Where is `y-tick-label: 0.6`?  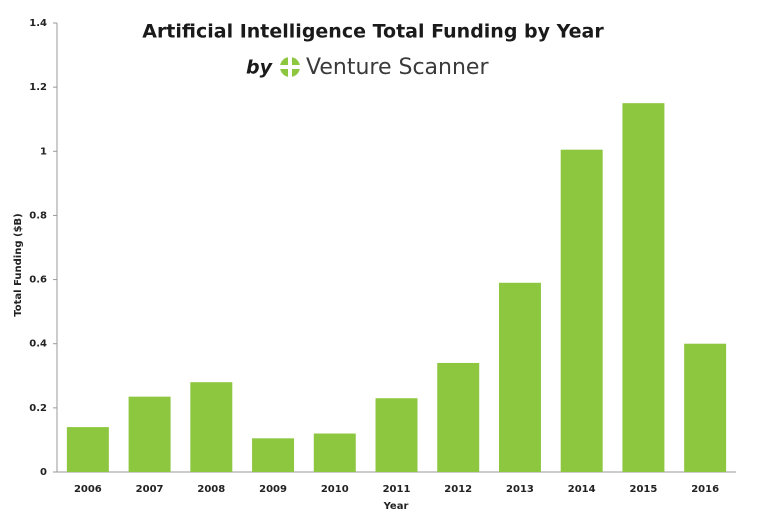
y-tick-label: 0.6 is located at coordinates (38, 280).